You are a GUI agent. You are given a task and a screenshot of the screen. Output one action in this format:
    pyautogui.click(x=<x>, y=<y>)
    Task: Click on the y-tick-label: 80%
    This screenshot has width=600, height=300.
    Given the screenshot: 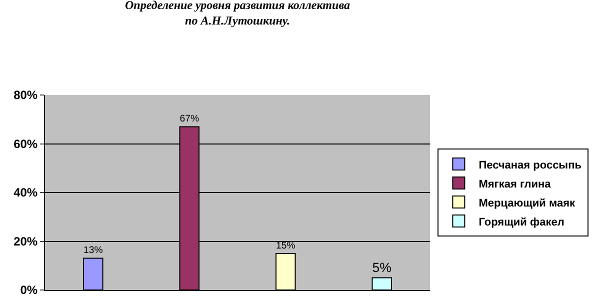 What is the action you would take?
    pyautogui.click(x=26, y=95)
    